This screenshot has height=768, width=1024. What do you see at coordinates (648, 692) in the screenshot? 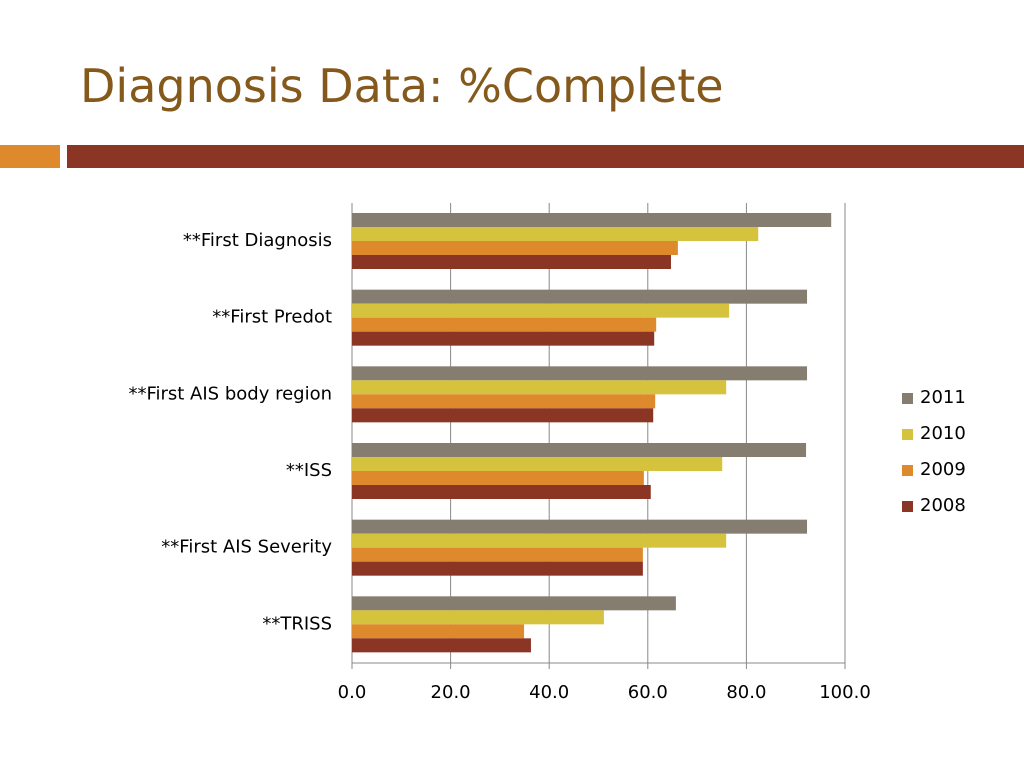
I see `x-tick-label: 60.0` at bounding box center [648, 692].